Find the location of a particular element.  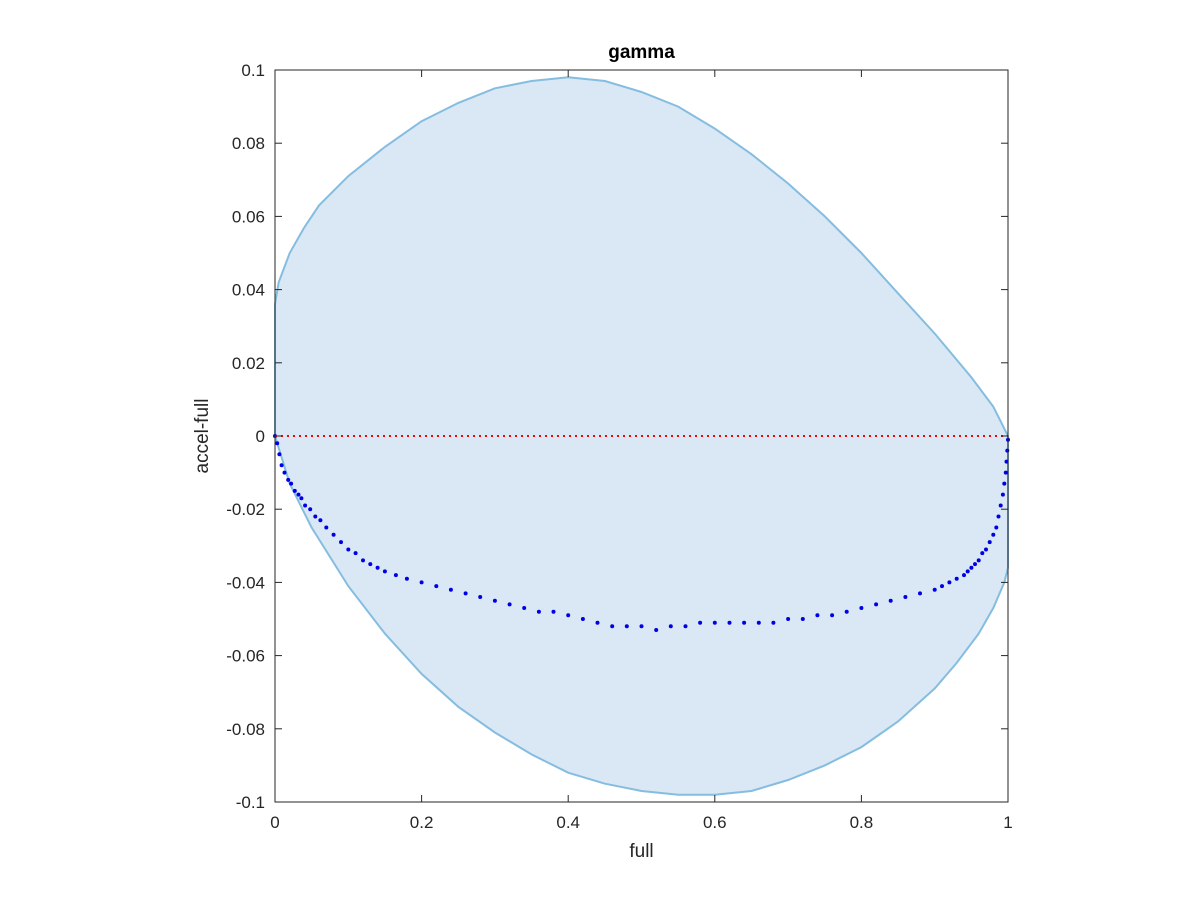

x-axis-title: full is located at coordinates (641, 851).